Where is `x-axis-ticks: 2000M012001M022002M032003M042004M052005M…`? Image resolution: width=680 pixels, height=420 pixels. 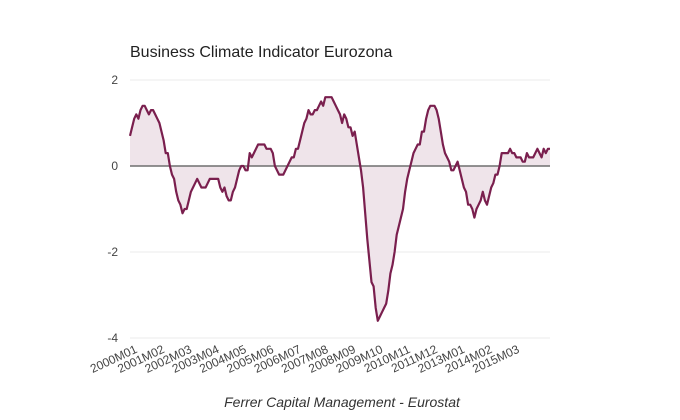 x-axis-ticks: 2000M012001M022002M032003M042004M052005M… is located at coordinates (305, 359).